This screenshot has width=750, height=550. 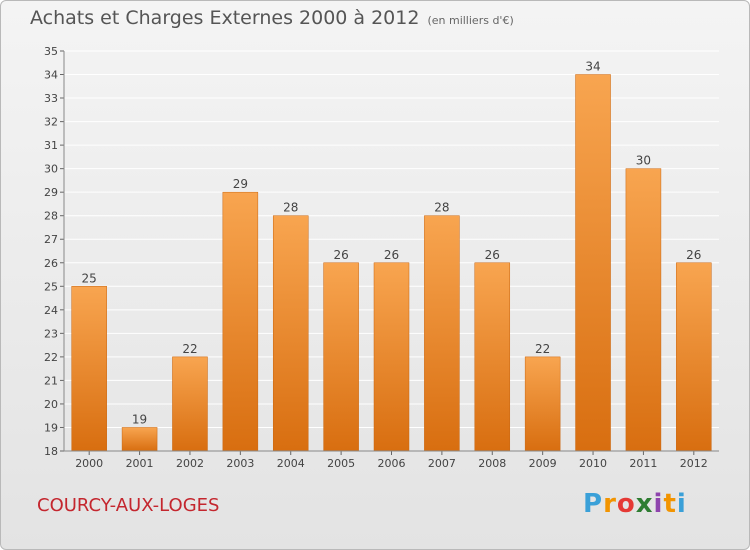 I want to click on proxiti-logo: Proxiti, so click(x=635, y=504).